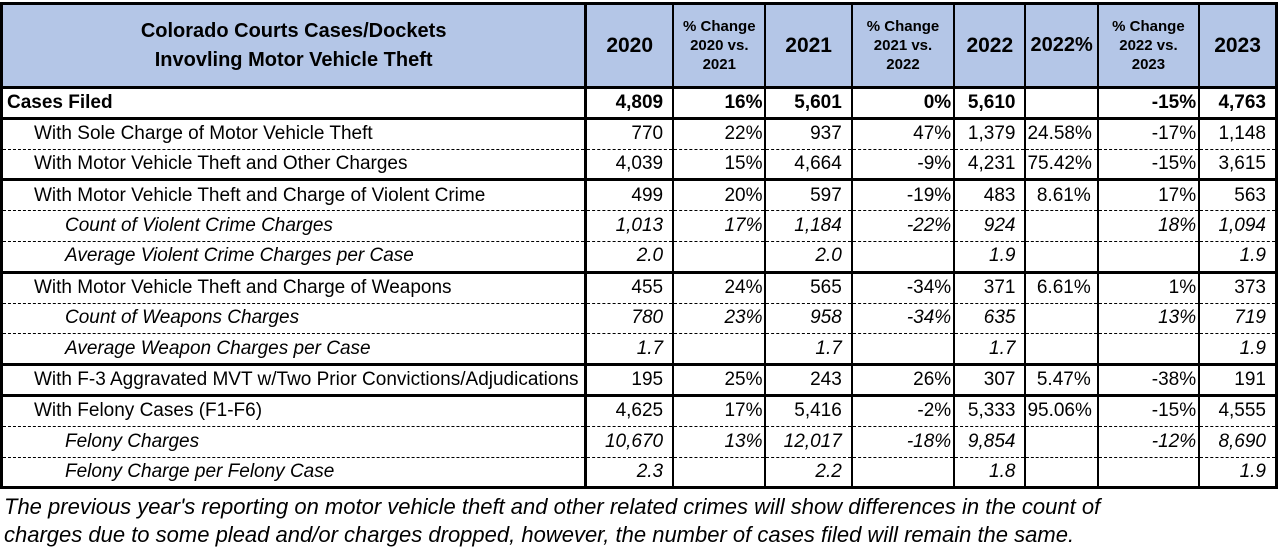 The width and height of the screenshot is (1280, 549). Describe the element at coordinates (1148, 287) in the screenshot. I see `cell-value: 1%` at that location.